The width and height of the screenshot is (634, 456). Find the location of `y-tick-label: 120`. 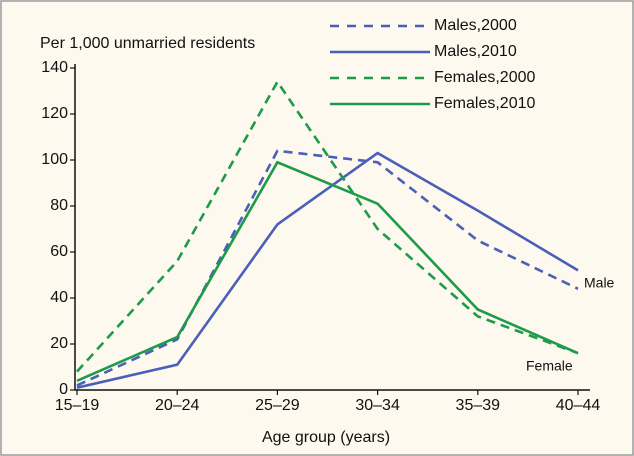

y-tick-label: 120 is located at coordinates (54, 113).